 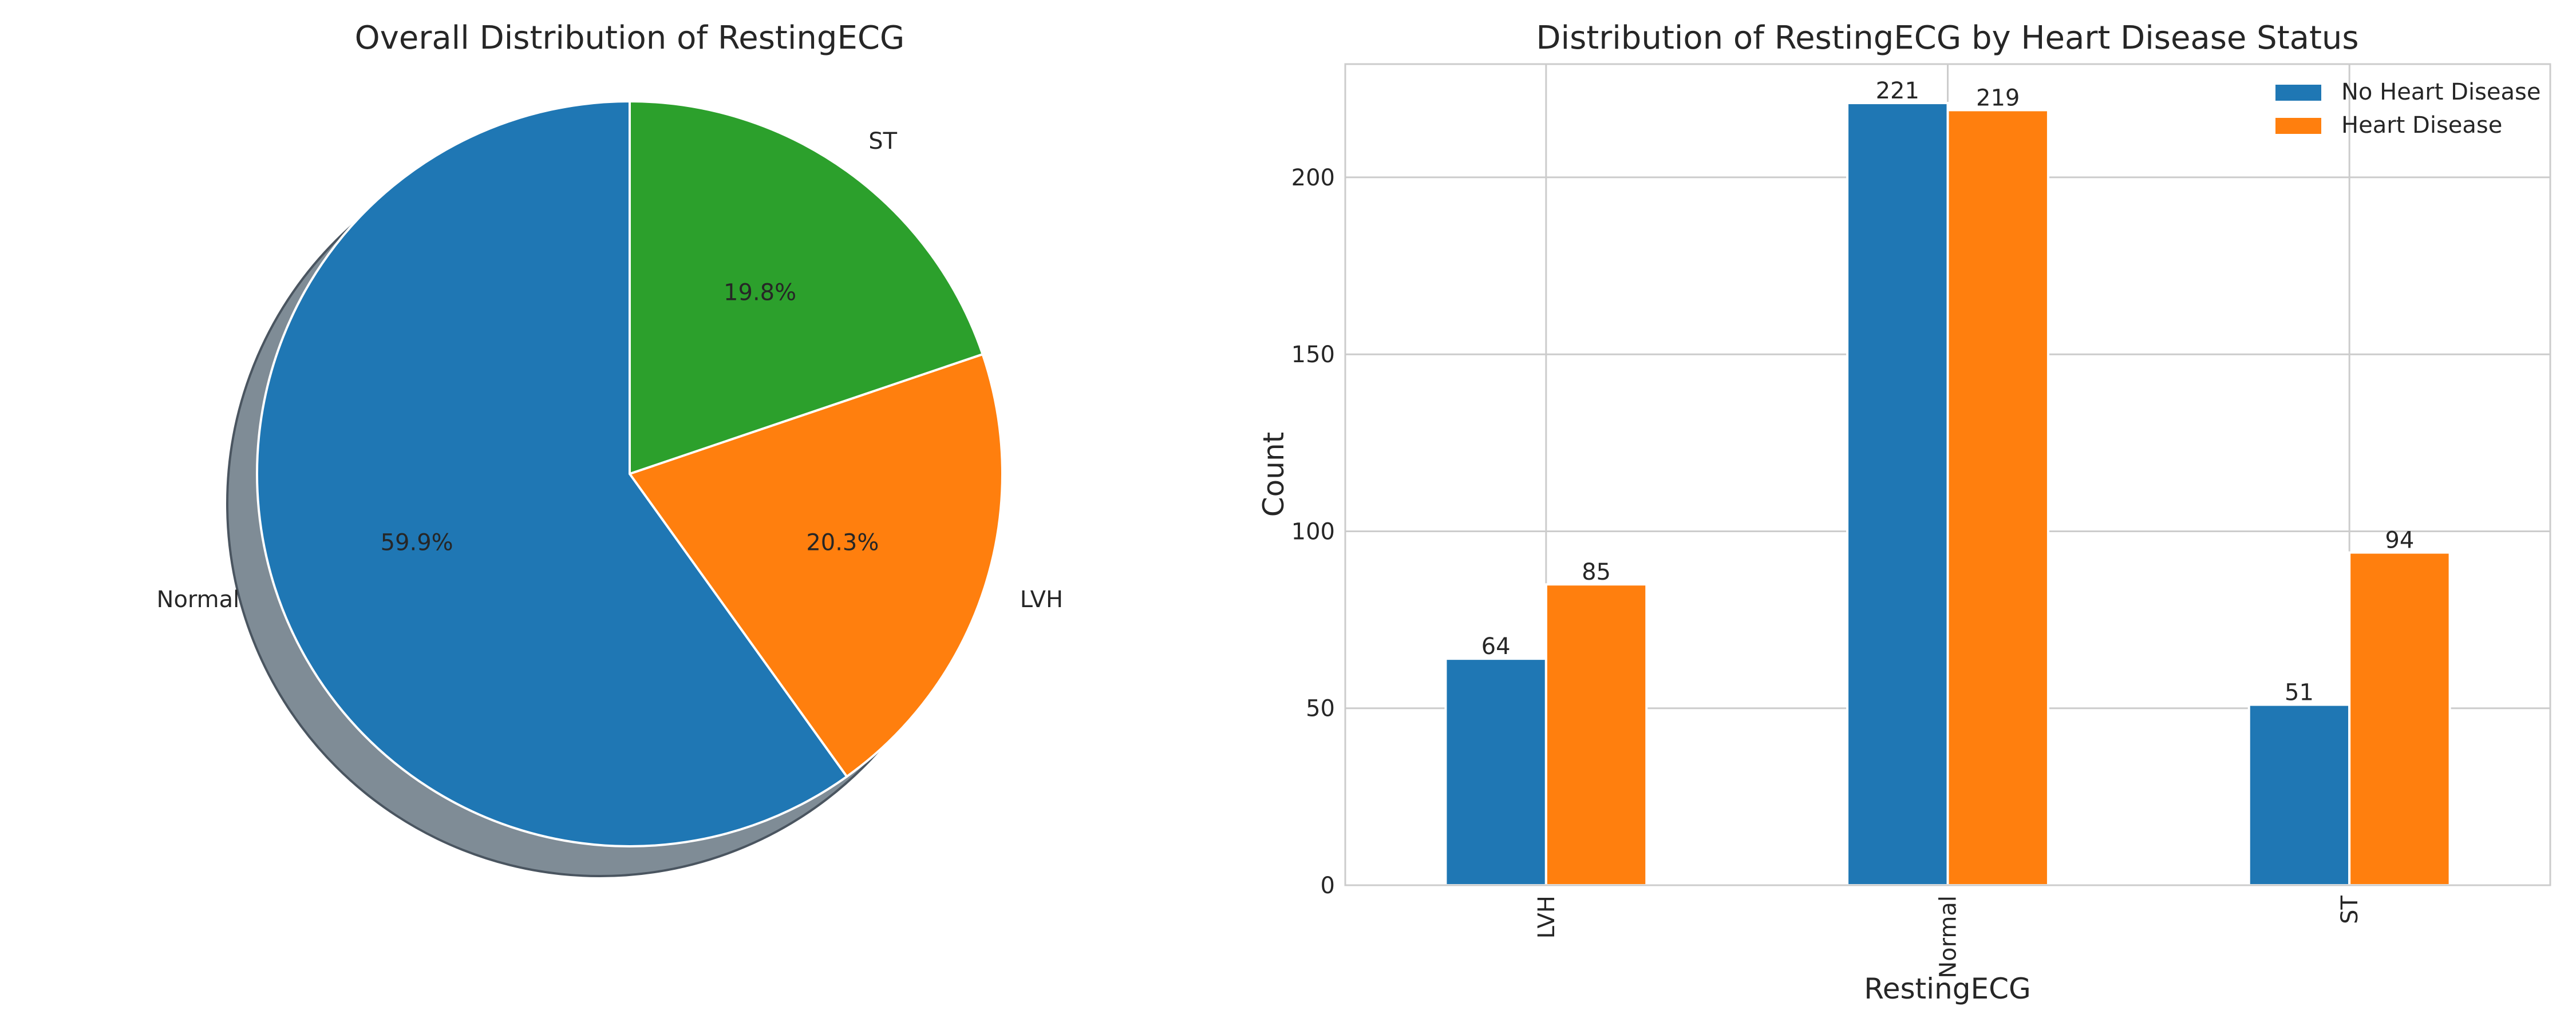 What do you see at coordinates (2399, 541) in the screenshot?
I see `data-label-heart-disease-st: 94` at bounding box center [2399, 541].